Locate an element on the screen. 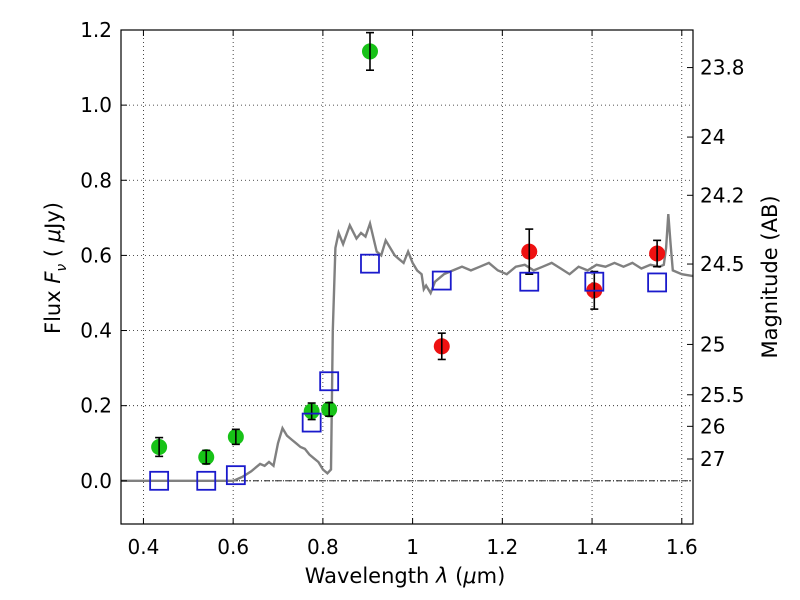 The image size is (800, 600). y-tick-label: 1.2 is located at coordinates (96, 30).